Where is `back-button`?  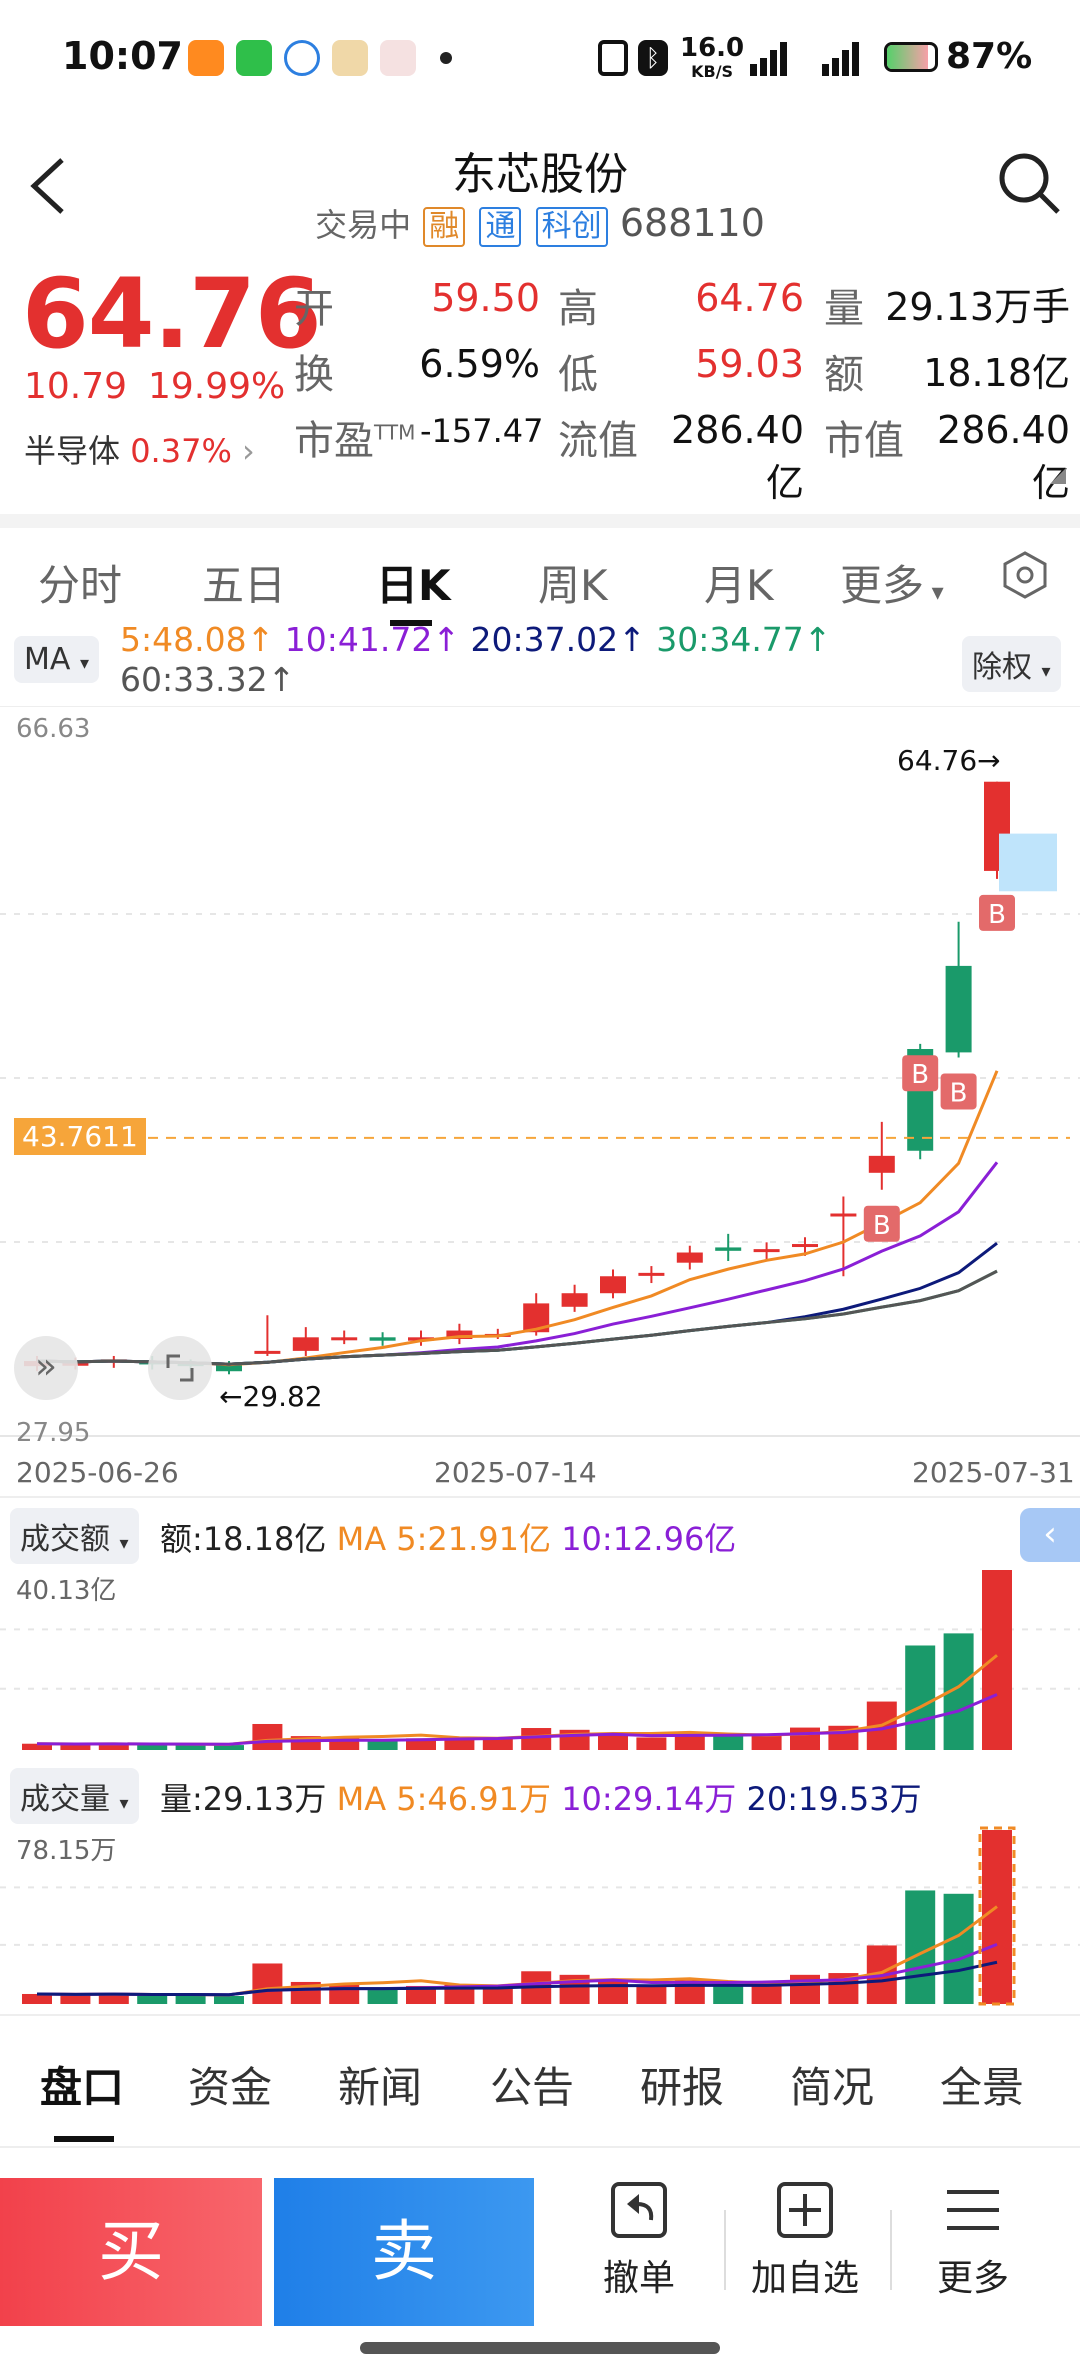 back-button is located at coordinates (48, 186).